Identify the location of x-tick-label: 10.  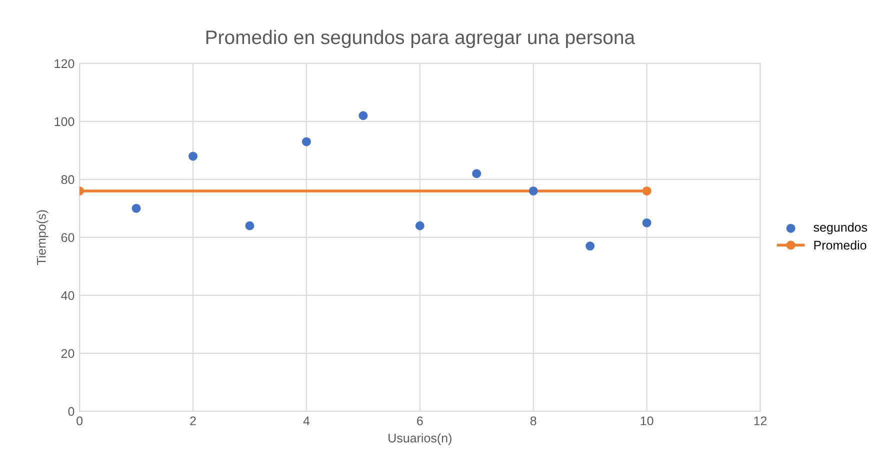
(647, 421).